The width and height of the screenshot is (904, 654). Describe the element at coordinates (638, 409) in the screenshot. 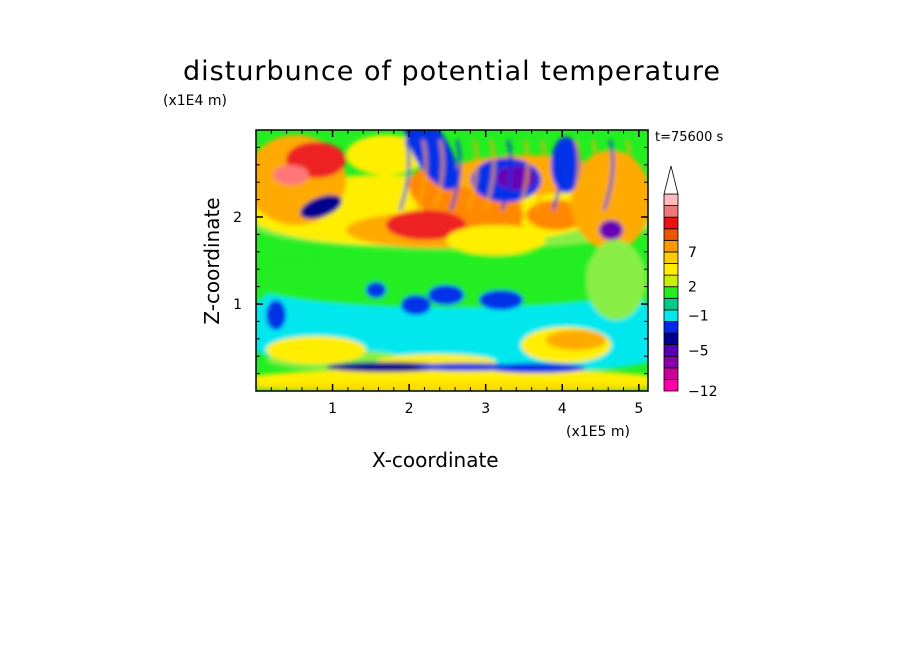

I see `x-tick-label: 5` at that location.